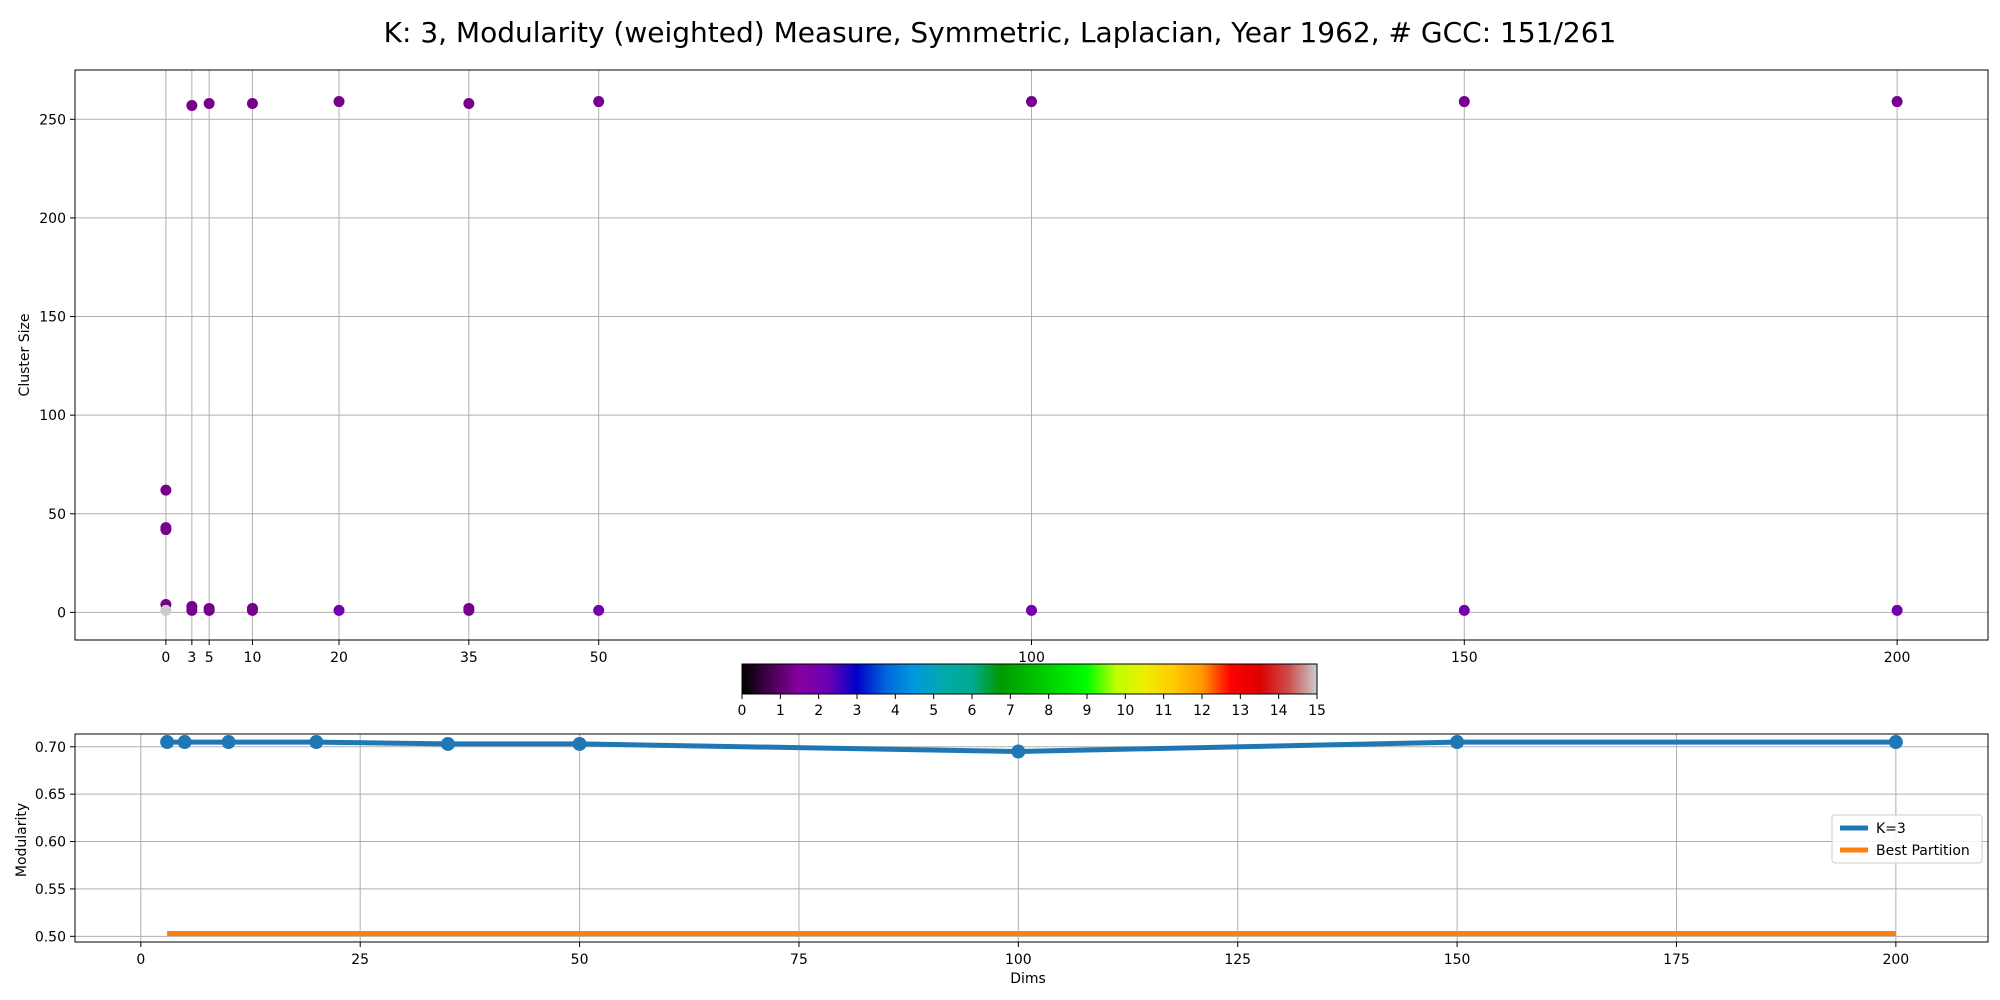 The width and height of the screenshot is (2000, 1000). Describe the element at coordinates (1676, 960) in the screenshot. I see `line-x-tick-label: 175` at that location.